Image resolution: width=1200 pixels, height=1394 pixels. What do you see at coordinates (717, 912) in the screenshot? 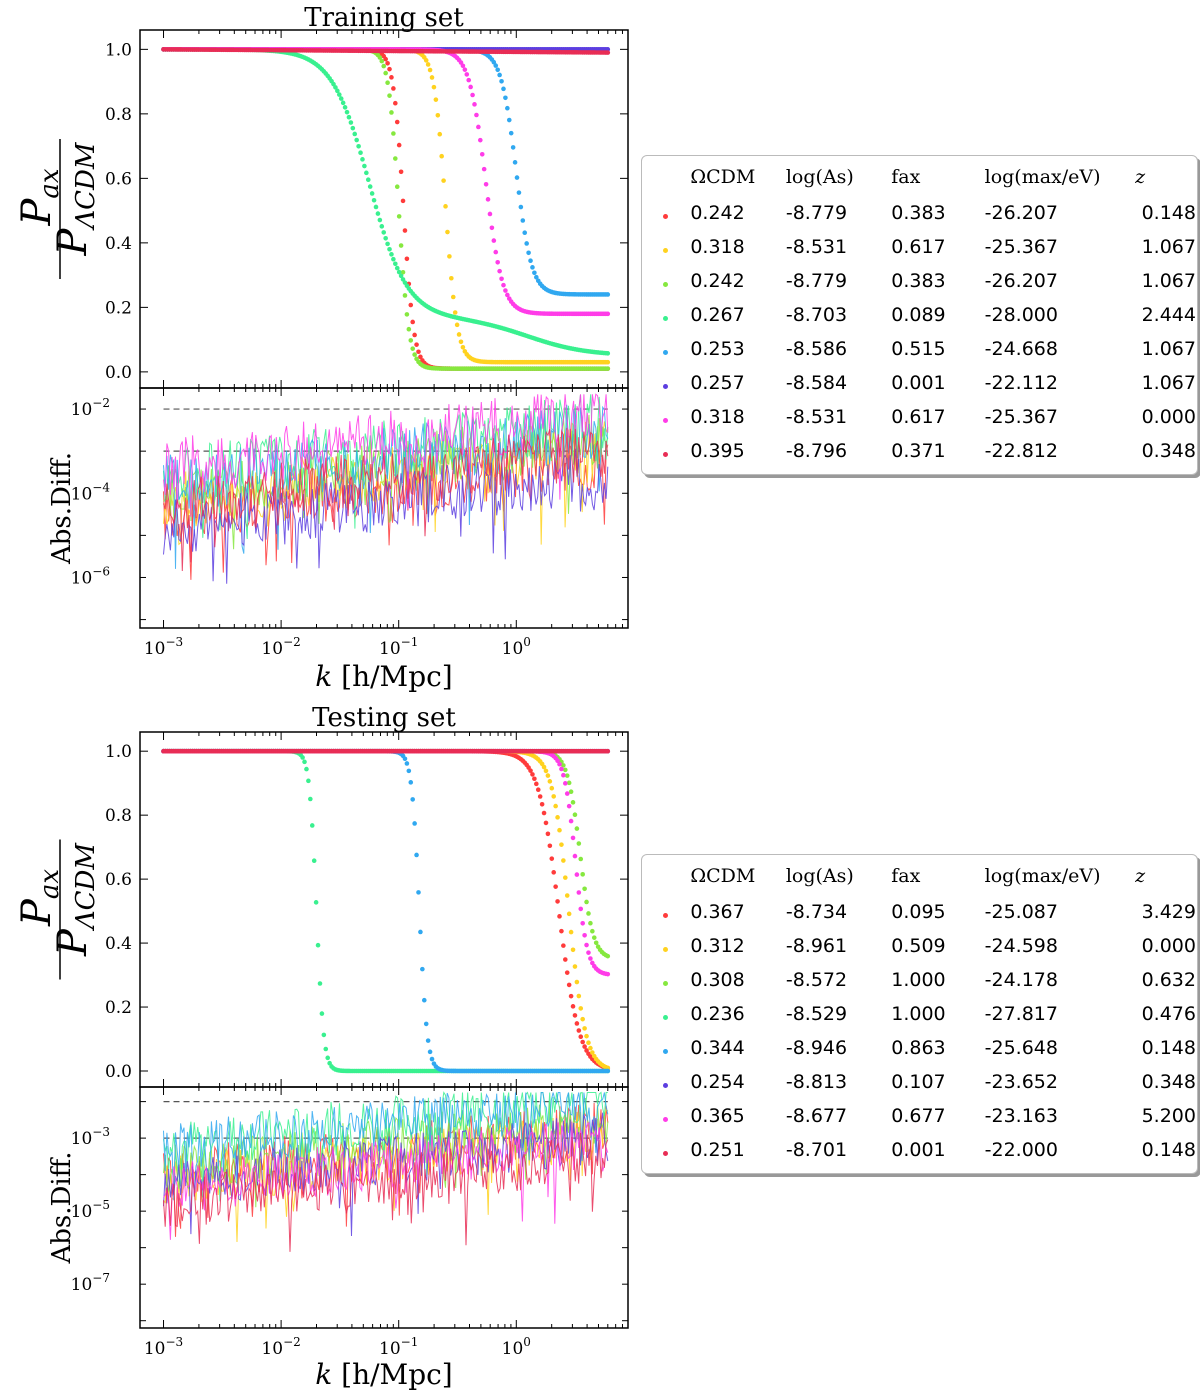
I see `legend-omega: 0.367` at bounding box center [717, 912].